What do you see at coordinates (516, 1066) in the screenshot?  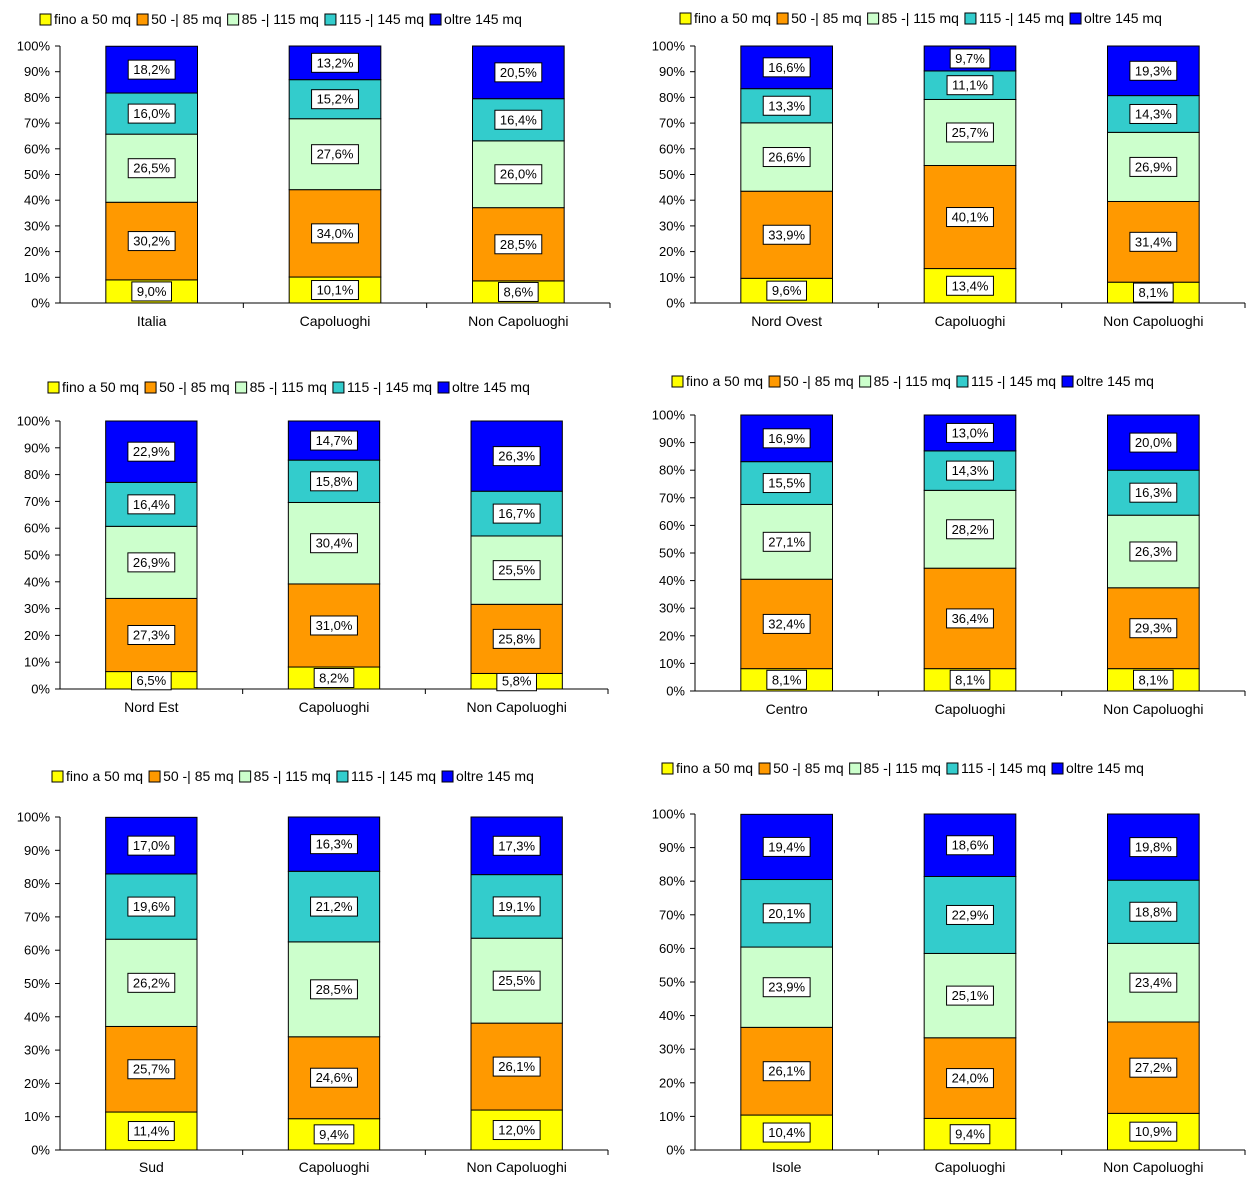 I see `data-label-text: 26,1%` at bounding box center [516, 1066].